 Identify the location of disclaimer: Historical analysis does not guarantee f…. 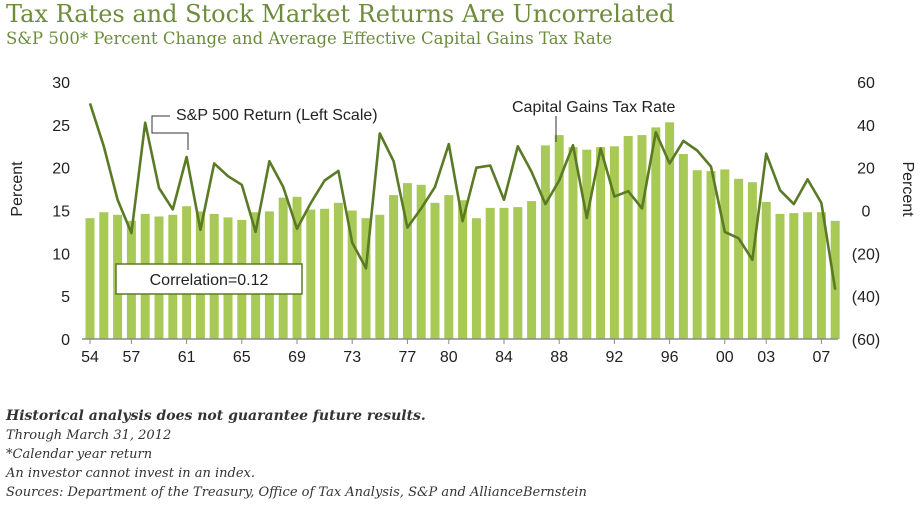
(216, 416).